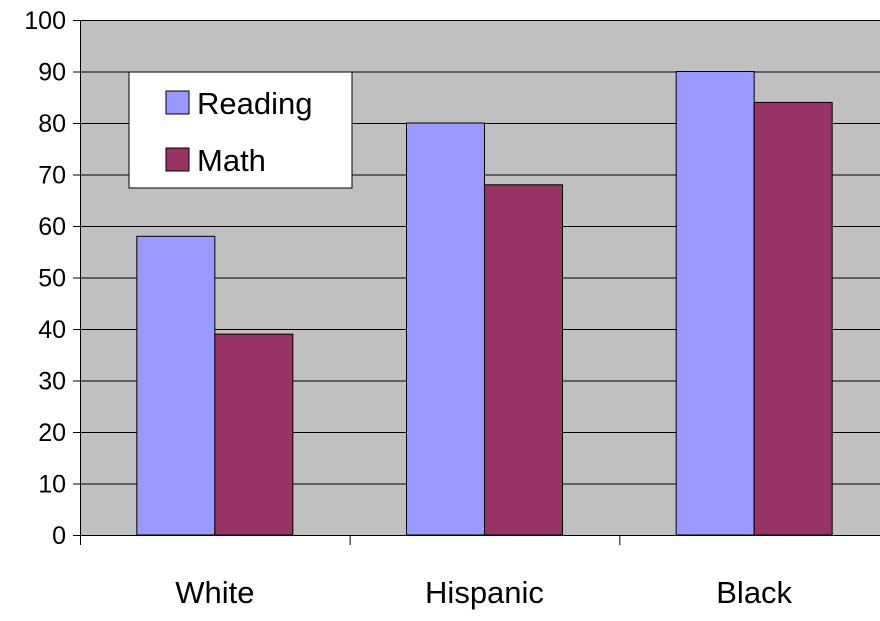 The height and width of the screenshot is (621, 880). Describe the element at coordinates (52, 279) in the screenshot. I see `y-tick-label: 50` at that location.